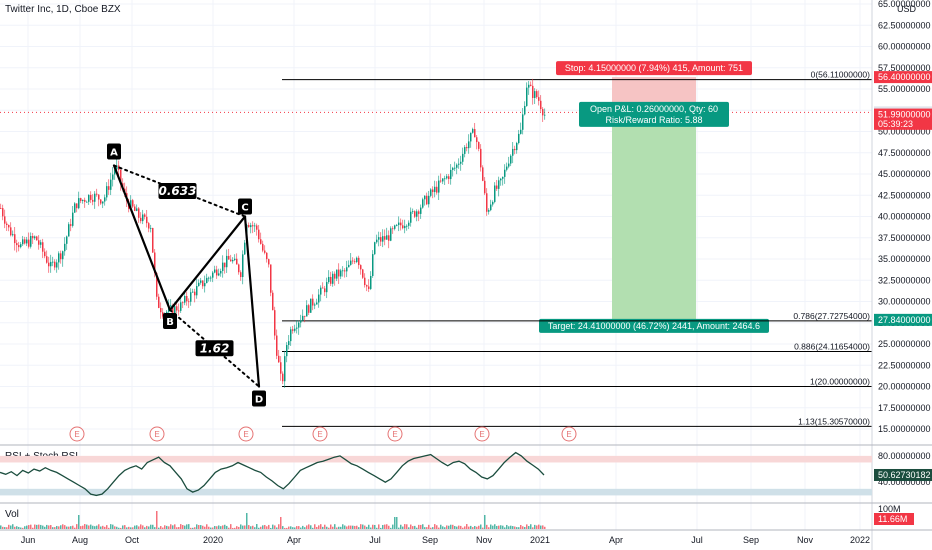 The height and width of the screenshot is (550, 932). What do you see at coordinates (841, 75) in the screenshot?
I see `fib-level-label: 0(56.11000000)` at bounding box center [841, 75].